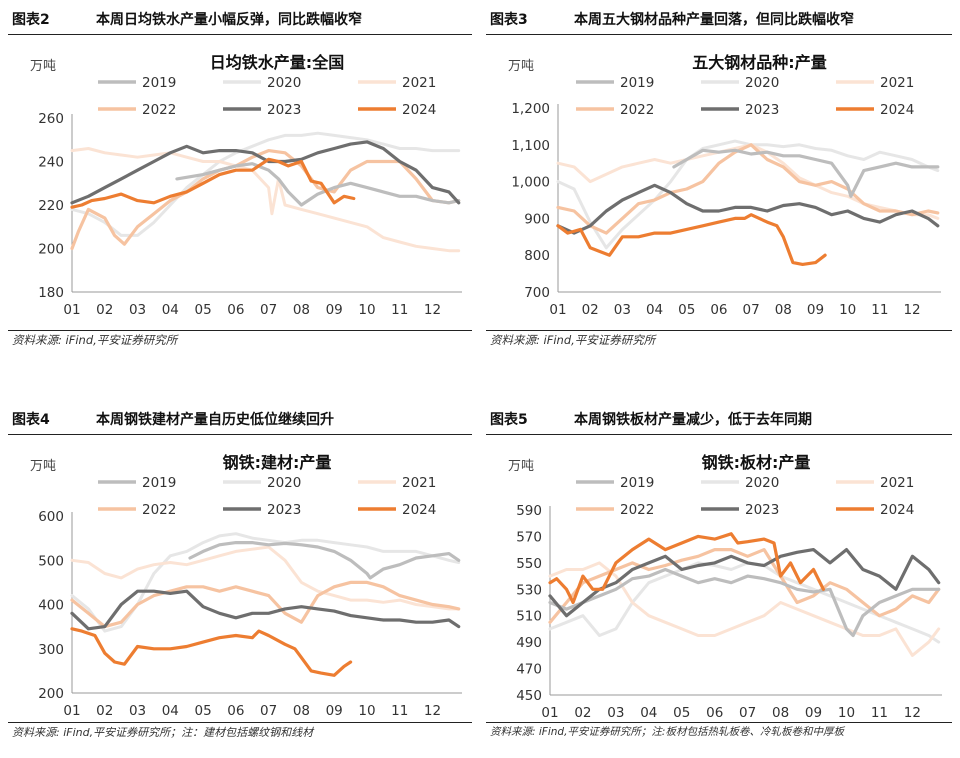  I want to click on legend-label-2024: 2024, so click(419, 110).